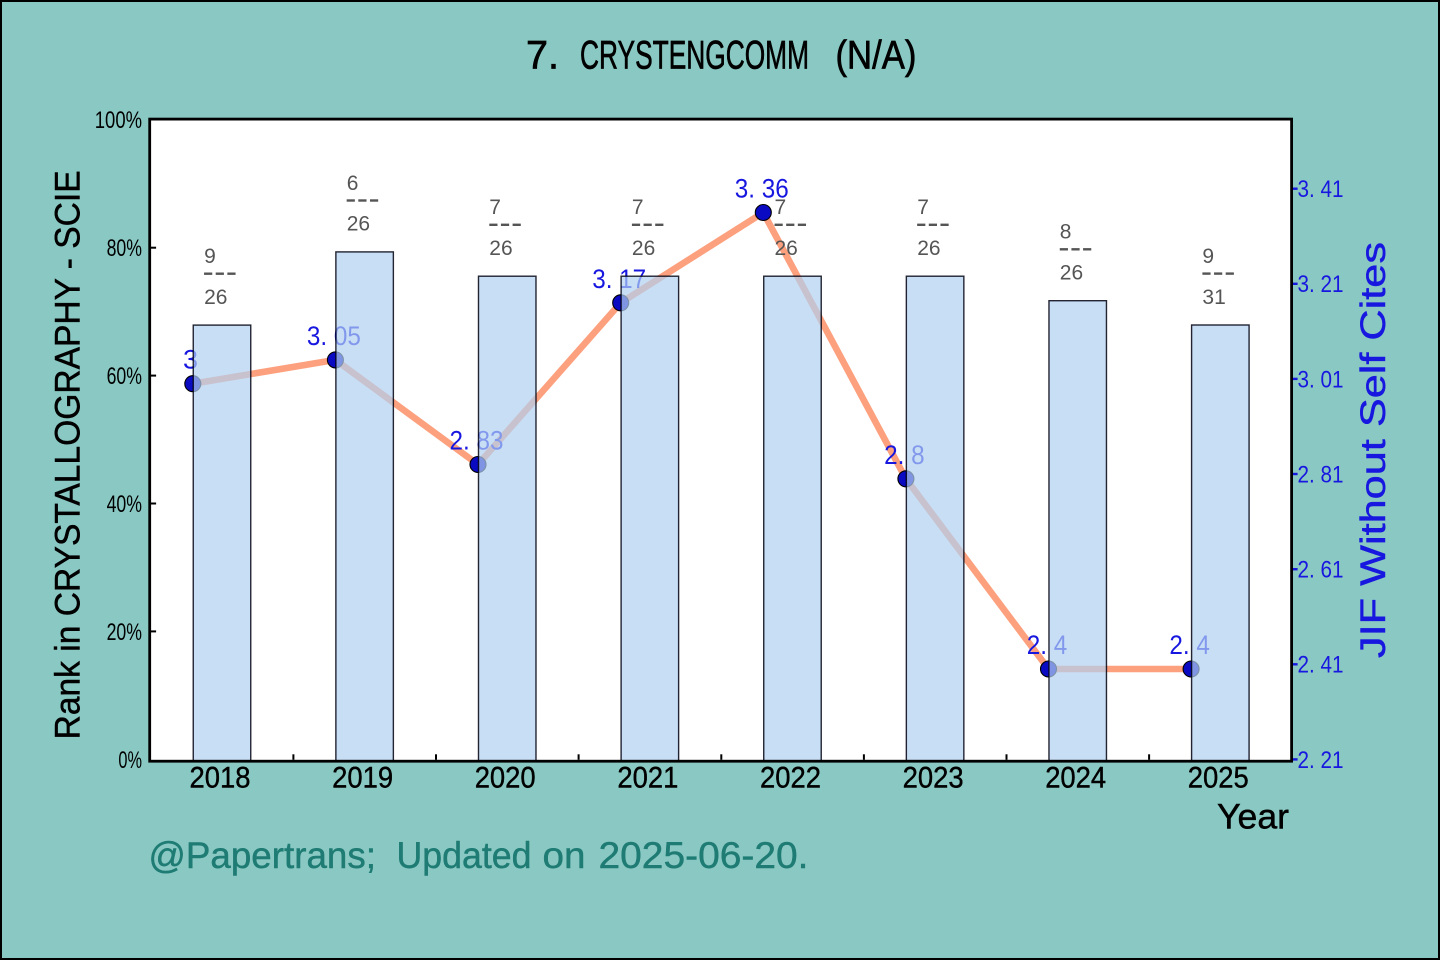 The width and height of the screenshot is (1440, 960). What do you see at coordinates (1321, 760) in the screenshot?
I see `svg-text: 2. 21` at bounding box center [1321, 760].